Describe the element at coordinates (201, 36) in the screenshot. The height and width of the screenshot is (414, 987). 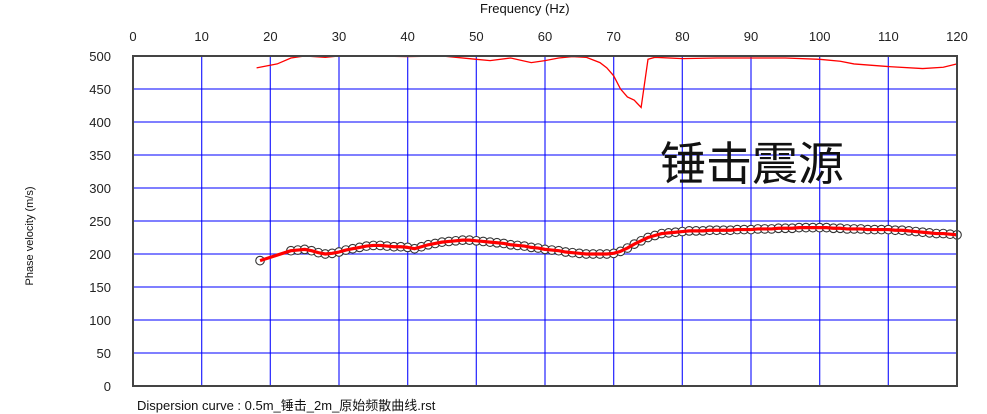
I see `x-tick-label: 10` at that location.